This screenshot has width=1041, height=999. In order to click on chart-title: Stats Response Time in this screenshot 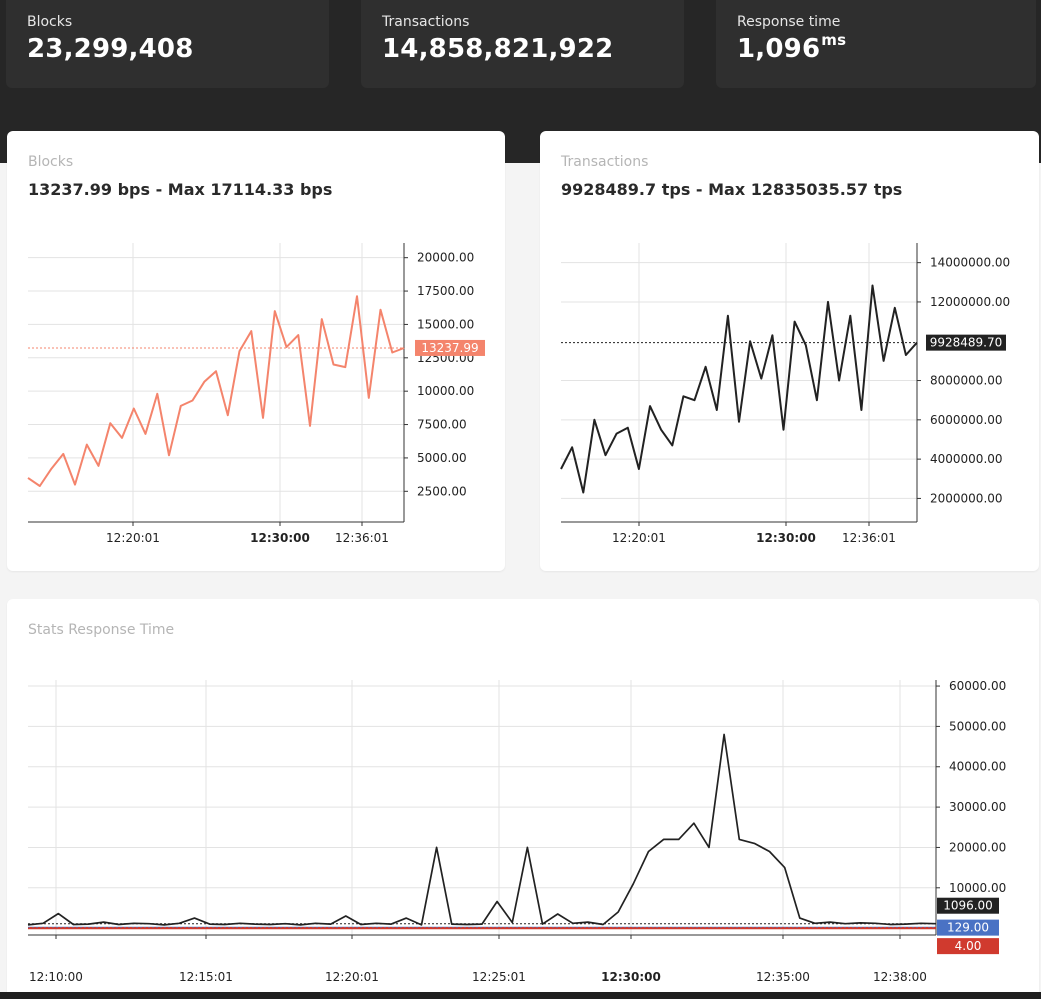, I will do `click(101, 630)`.